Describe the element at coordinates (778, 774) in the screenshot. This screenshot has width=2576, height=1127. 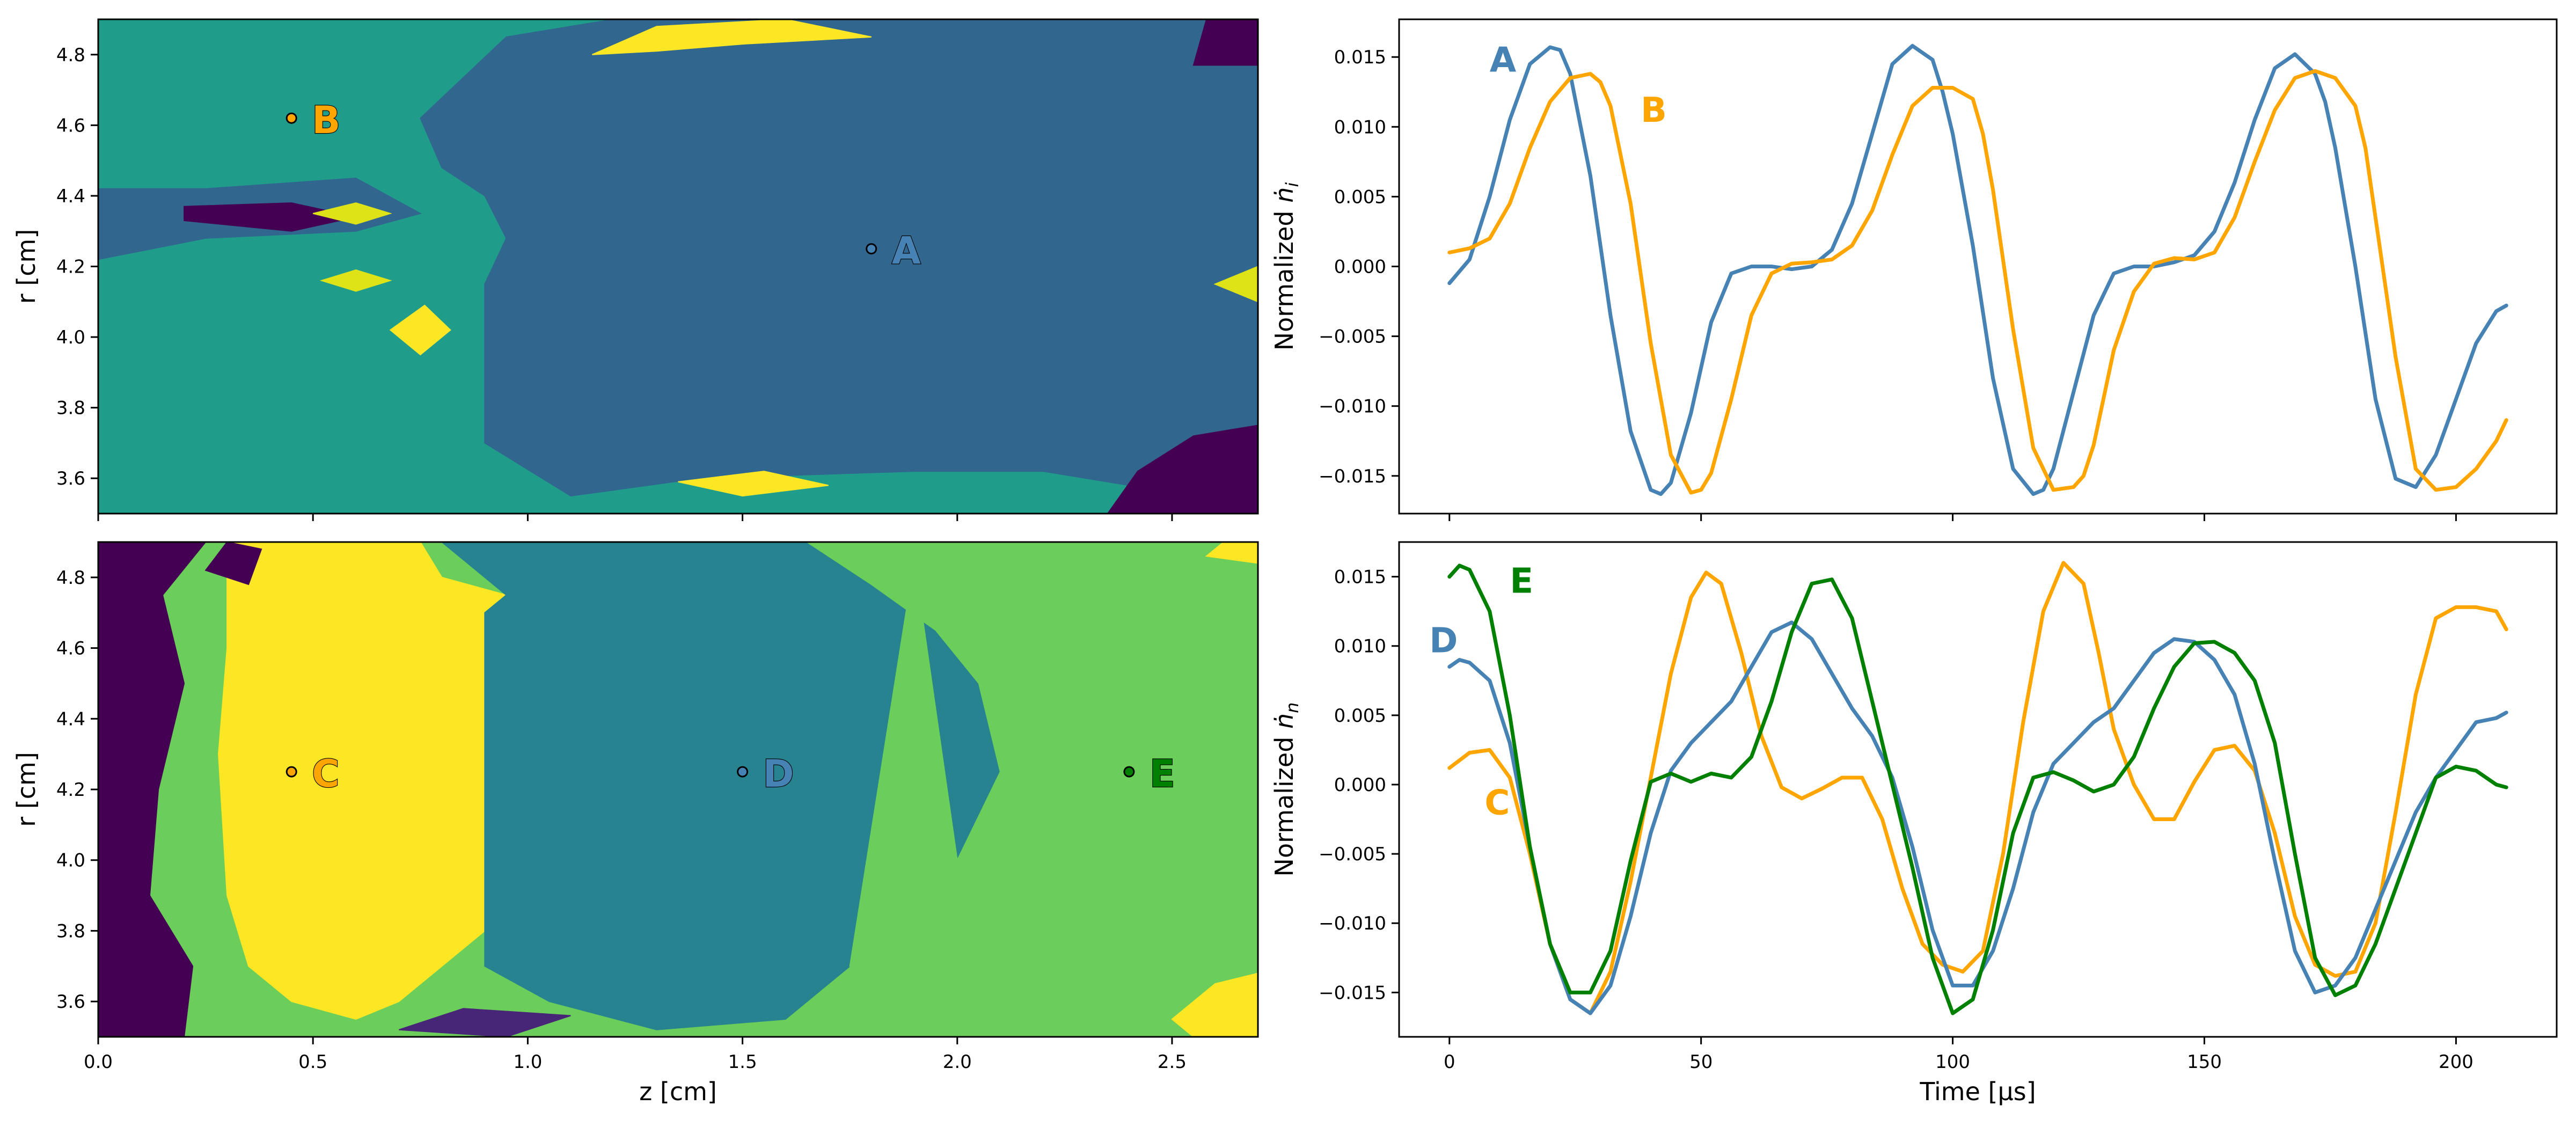
I see `probe-label-d: D` at that location.